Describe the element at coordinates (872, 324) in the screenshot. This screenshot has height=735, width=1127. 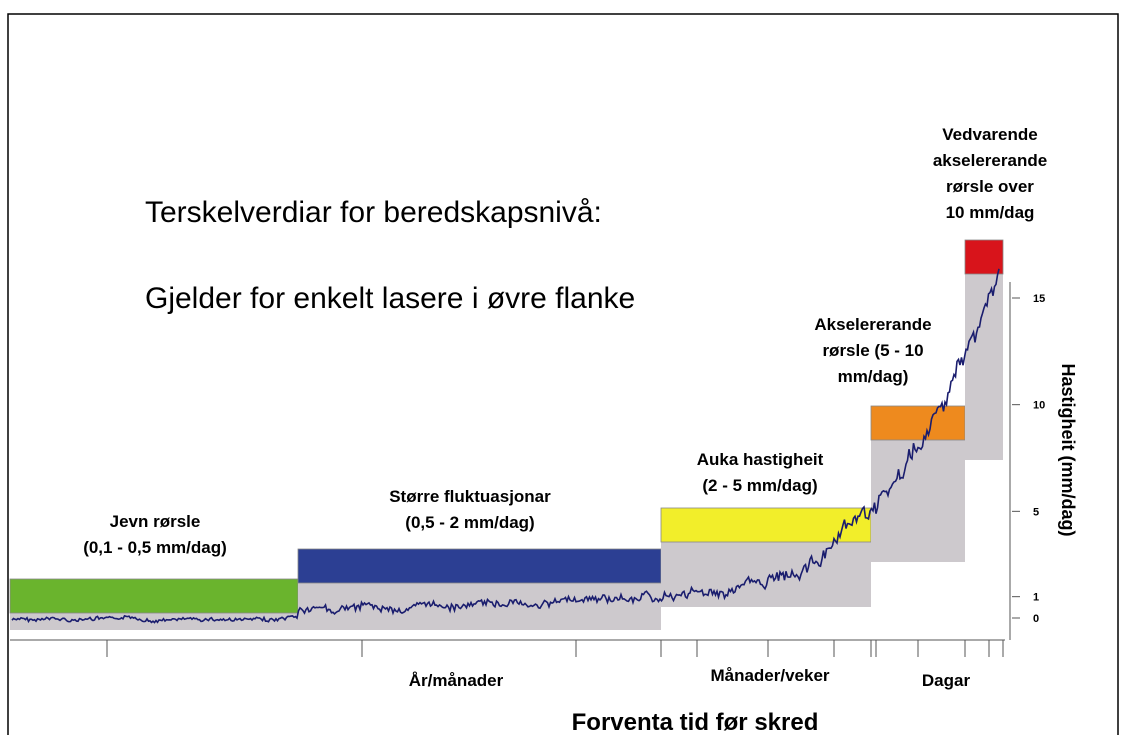
I see `level-label: Akselererande` at that location.